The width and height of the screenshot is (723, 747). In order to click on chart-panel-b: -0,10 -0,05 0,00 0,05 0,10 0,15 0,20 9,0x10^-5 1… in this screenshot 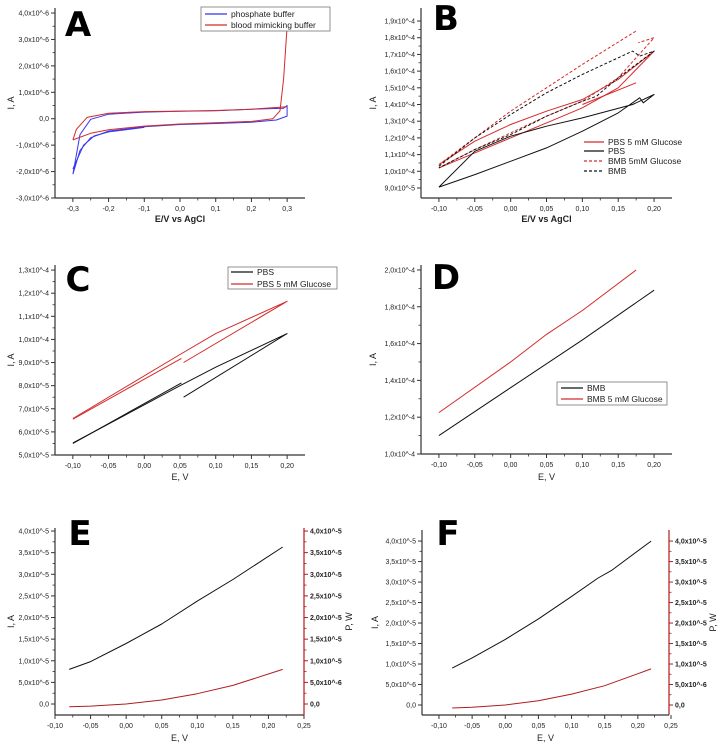, I will do `click(525, 112)`.